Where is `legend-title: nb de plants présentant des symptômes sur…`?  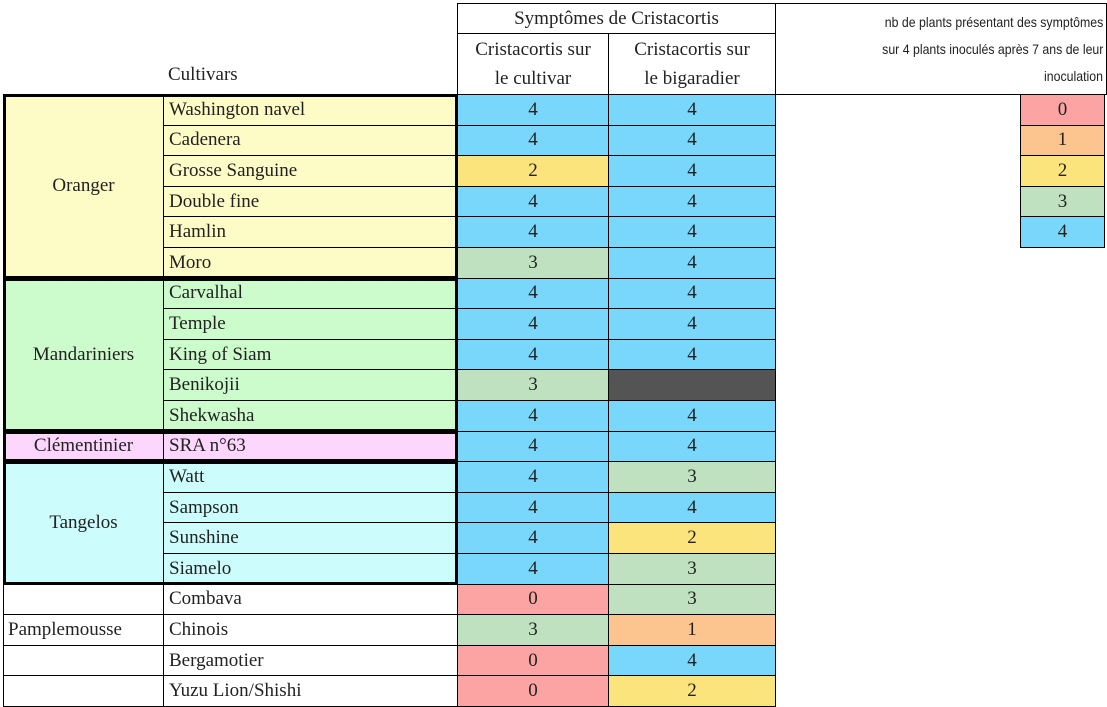
legend-title: nb de plants présentant des symptômes sur… is located at coordinates (941, 49).